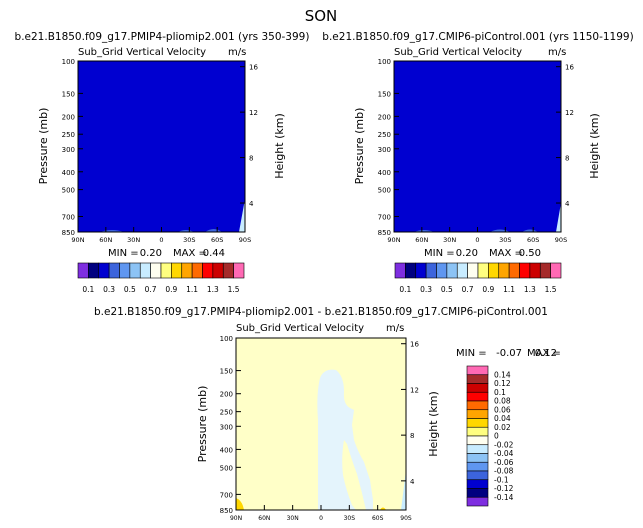  Describe the element at coordinates (530, 289) in the screenshot. I see `colorbar-label: 1.3` at that location.